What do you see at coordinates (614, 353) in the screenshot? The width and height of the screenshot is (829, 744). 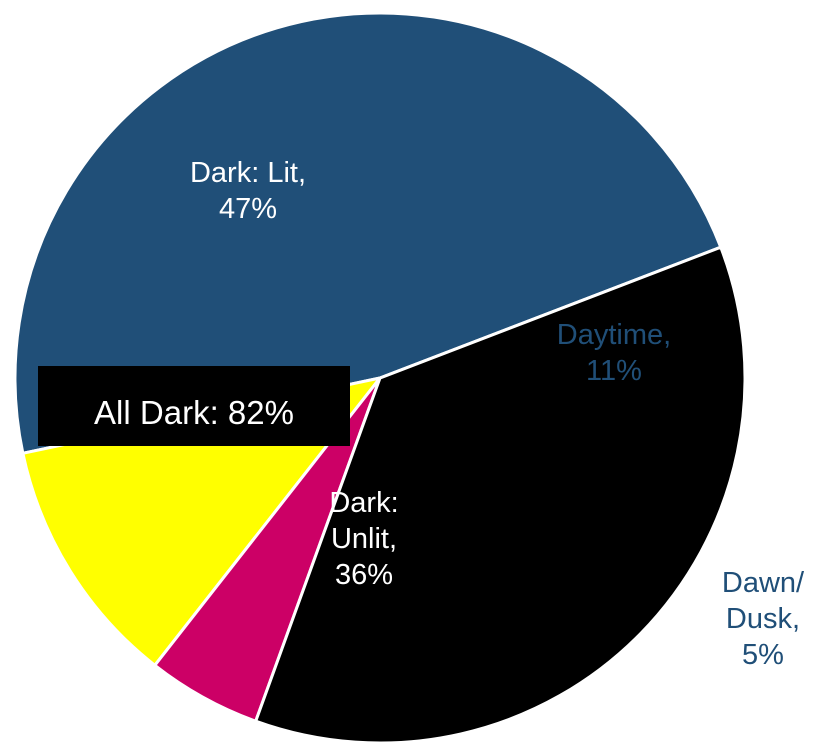 I see `slice-label-1: Daytime, 11%` at bounding box center [614, 353].